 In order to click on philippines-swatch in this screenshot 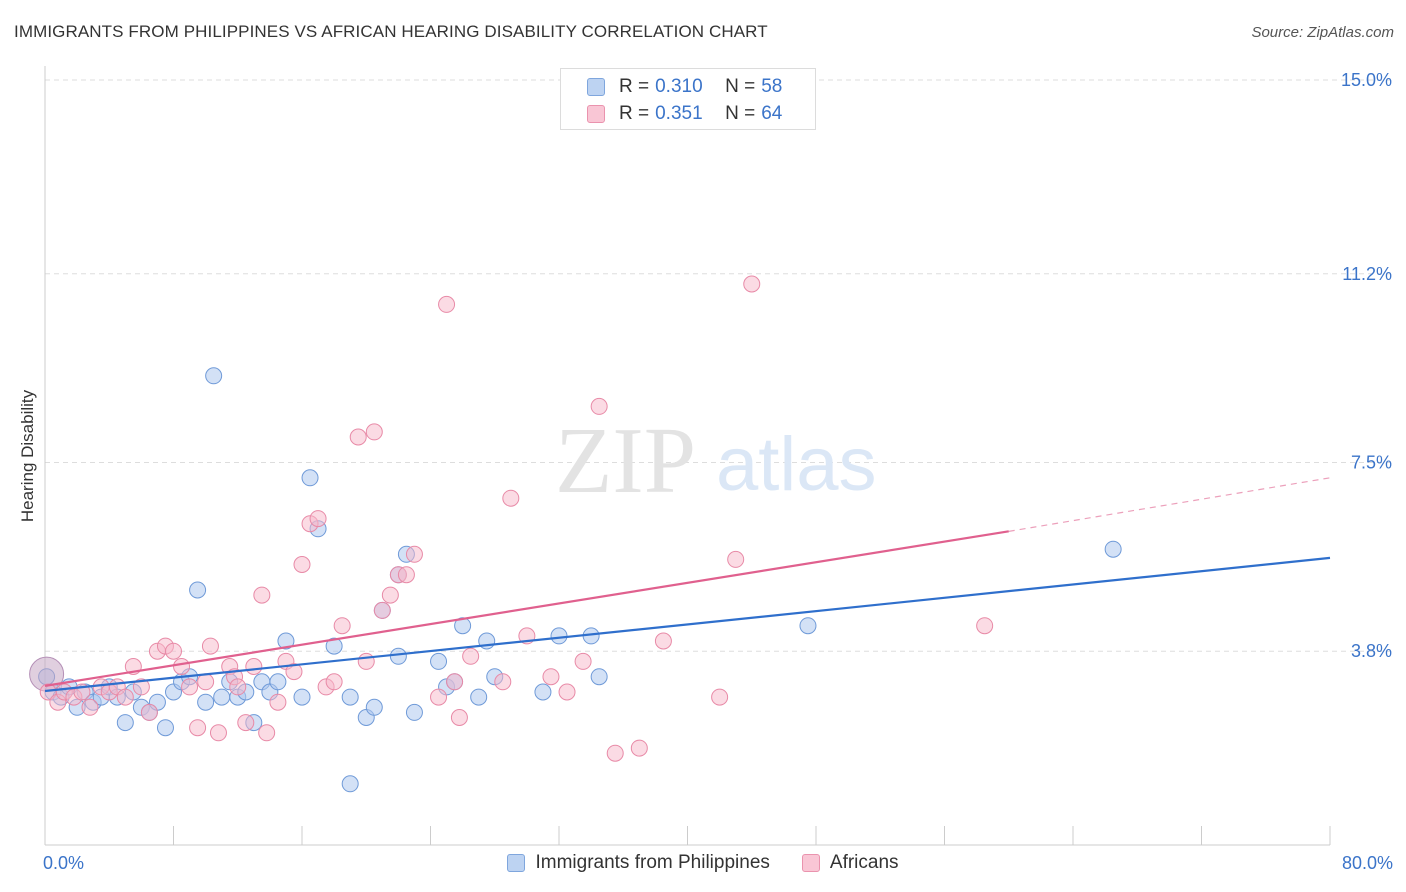, I will do `click(516, 863)`.